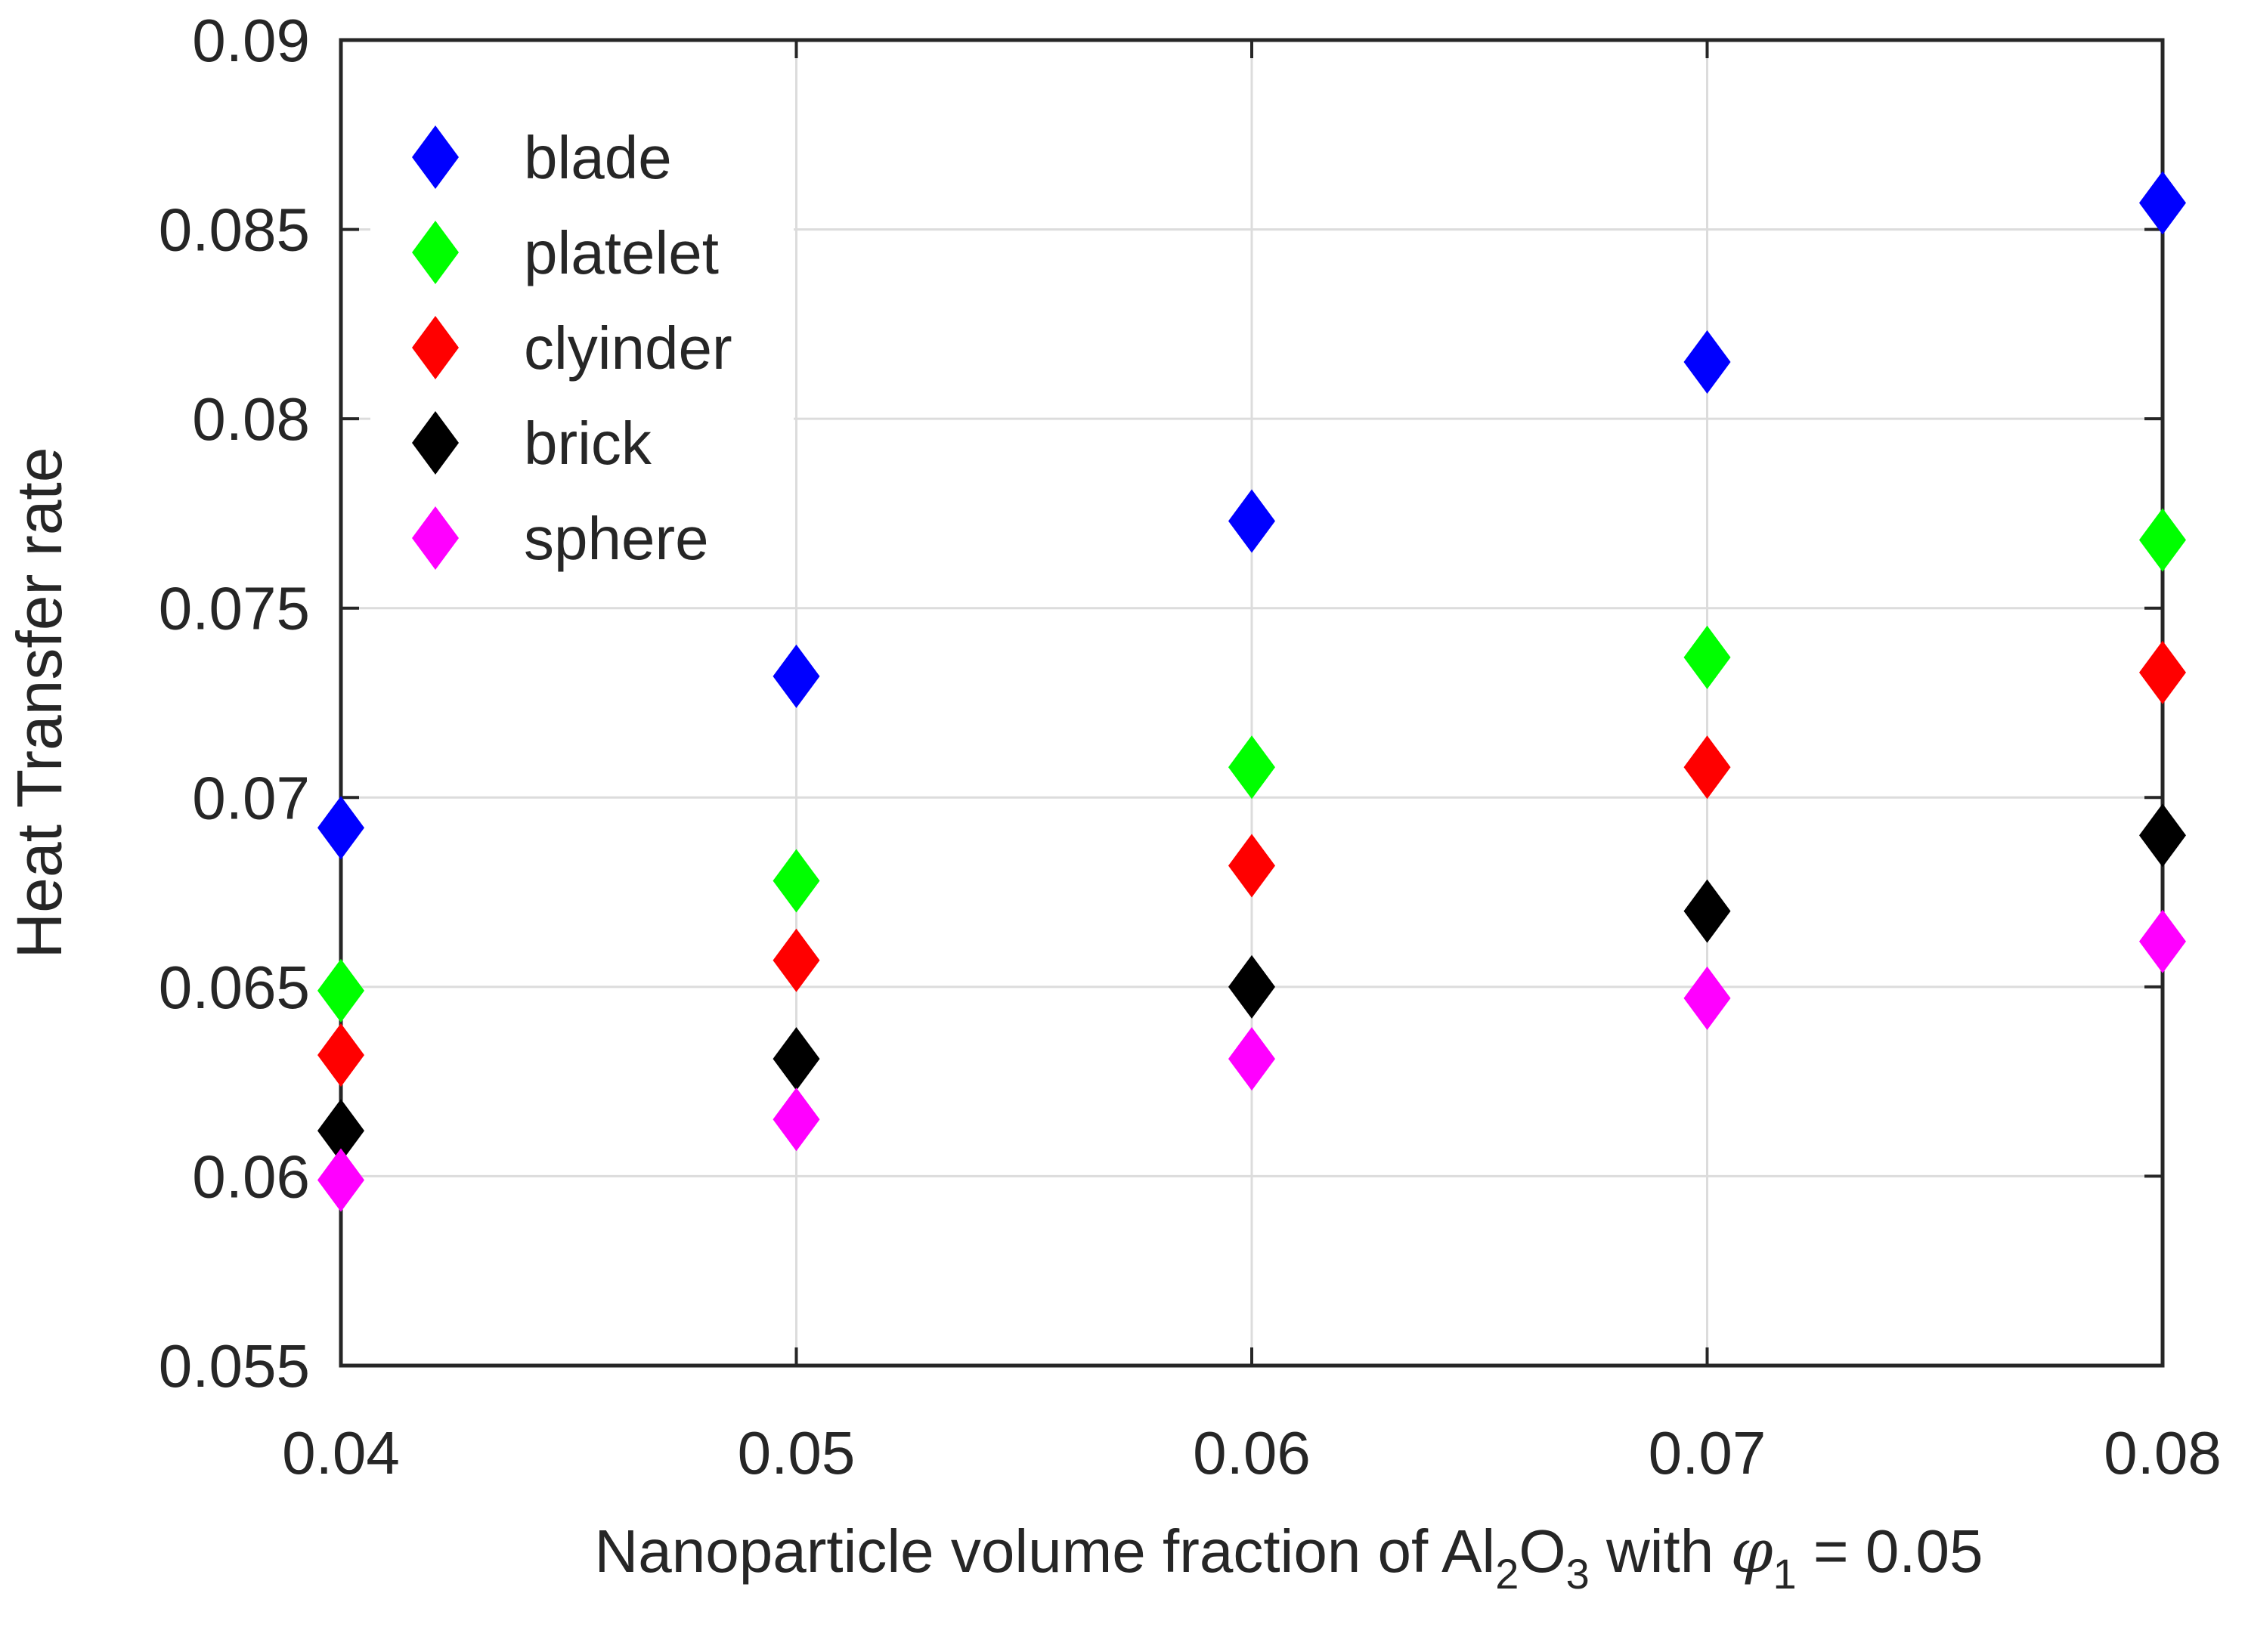 This screenshot has width=2248, height=1652. Describe the element at coordinates (436, 157) in the screenshot. I see `legend-marker-blade` at that location.